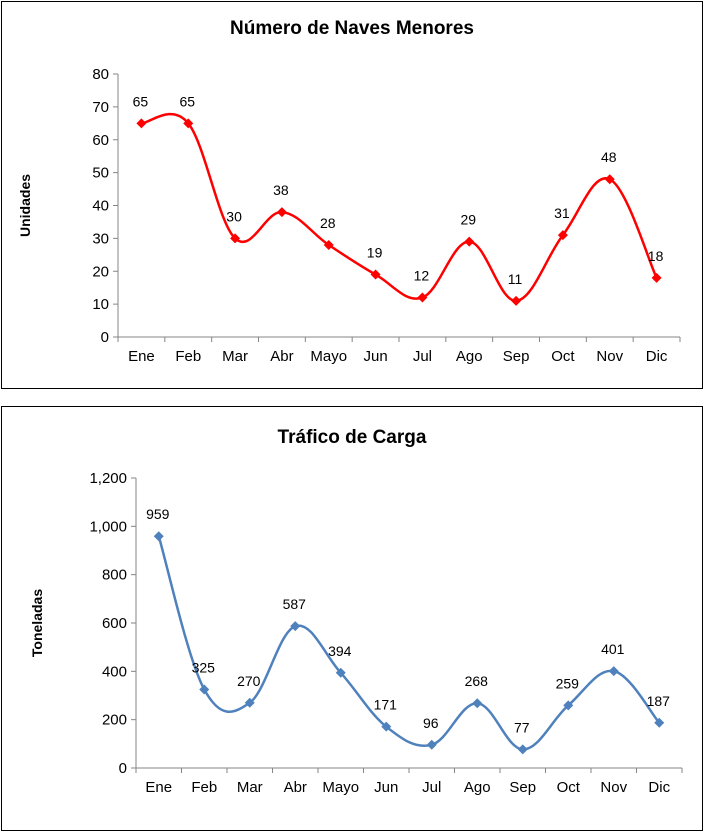  I want to click on y-tick-label: 80, so click(100, 74).